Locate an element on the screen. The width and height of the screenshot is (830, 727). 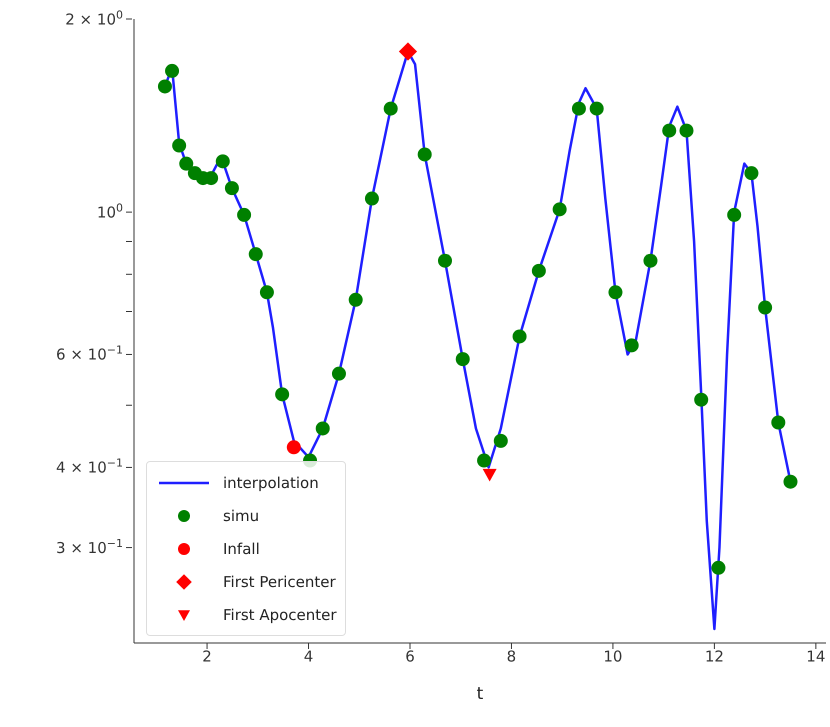
legend-label: First Pericenter is located at coordinates (279, 581).